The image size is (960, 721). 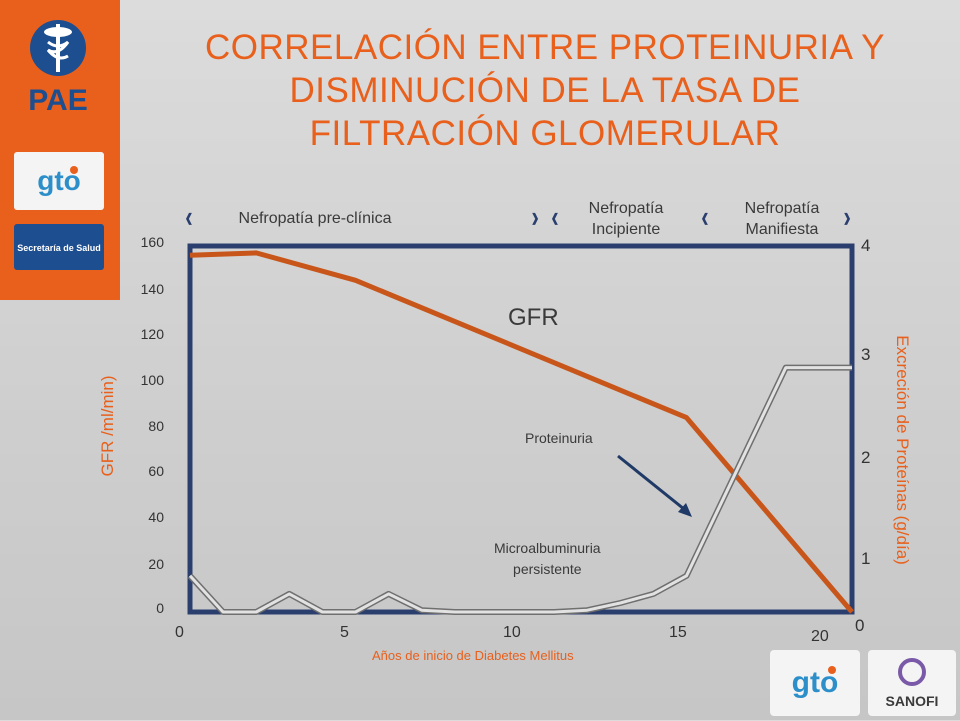 I want to click on title-line-1: CORRELACIÓN ENTRE PROTEINURIA Y, so click(x=545, y=47).